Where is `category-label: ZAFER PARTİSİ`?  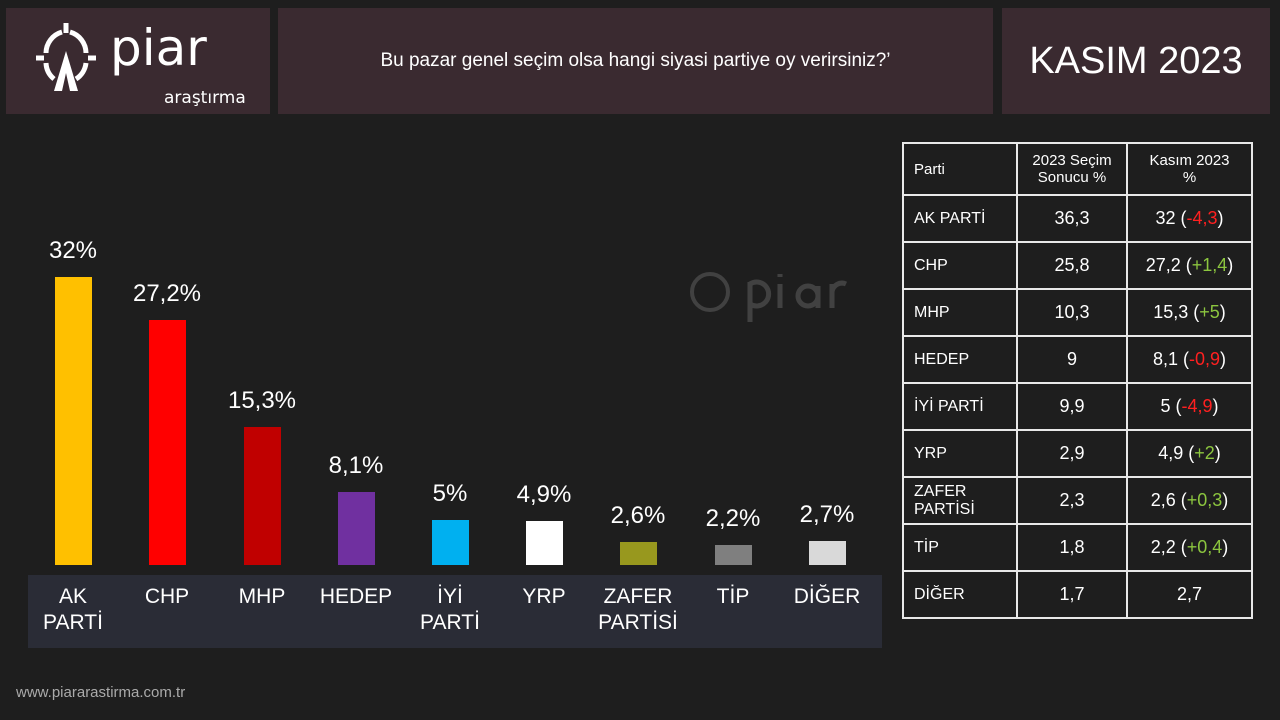
category-label: ZAFER PARTİSİ is located at coordinates (638, 610).